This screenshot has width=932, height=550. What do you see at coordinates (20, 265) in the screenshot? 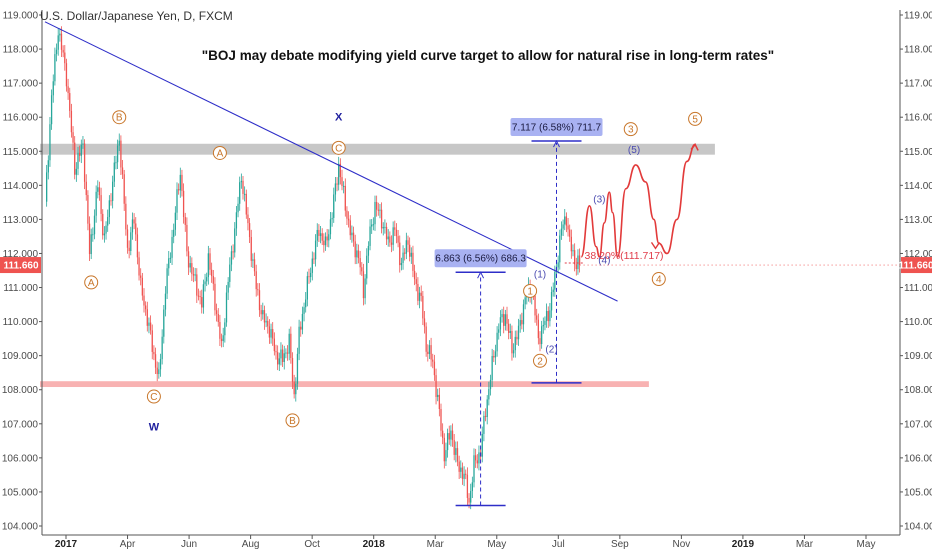
I see `last-price-tag-left` at bounding box center [20, 265].